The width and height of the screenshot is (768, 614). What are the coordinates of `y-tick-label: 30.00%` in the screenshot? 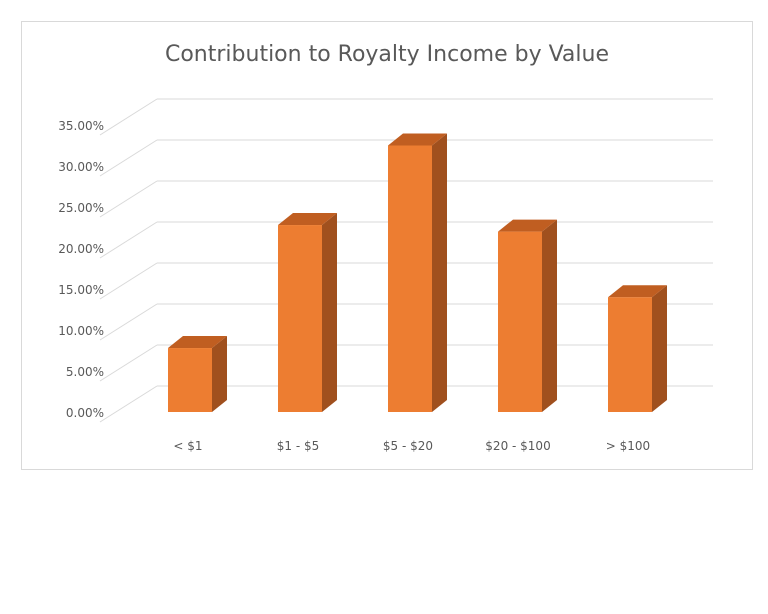 It's located at (81, 167).